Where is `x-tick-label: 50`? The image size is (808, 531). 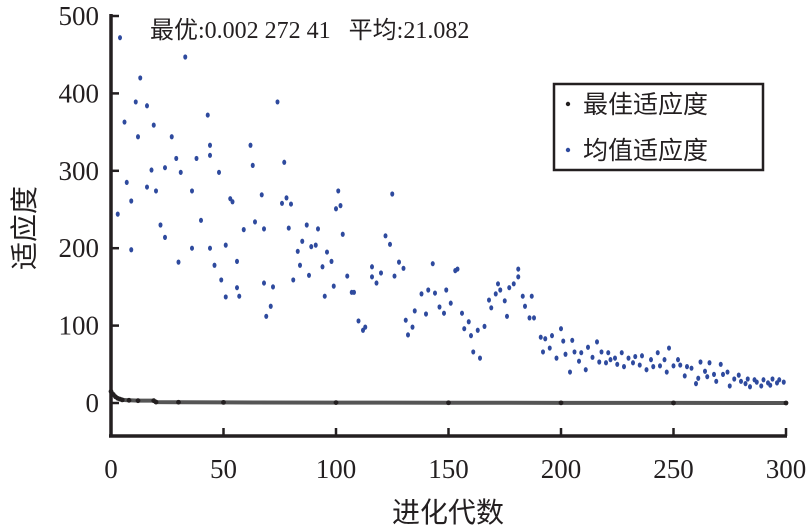
x-tick-label: 50 is located at coordinates (223, 469).